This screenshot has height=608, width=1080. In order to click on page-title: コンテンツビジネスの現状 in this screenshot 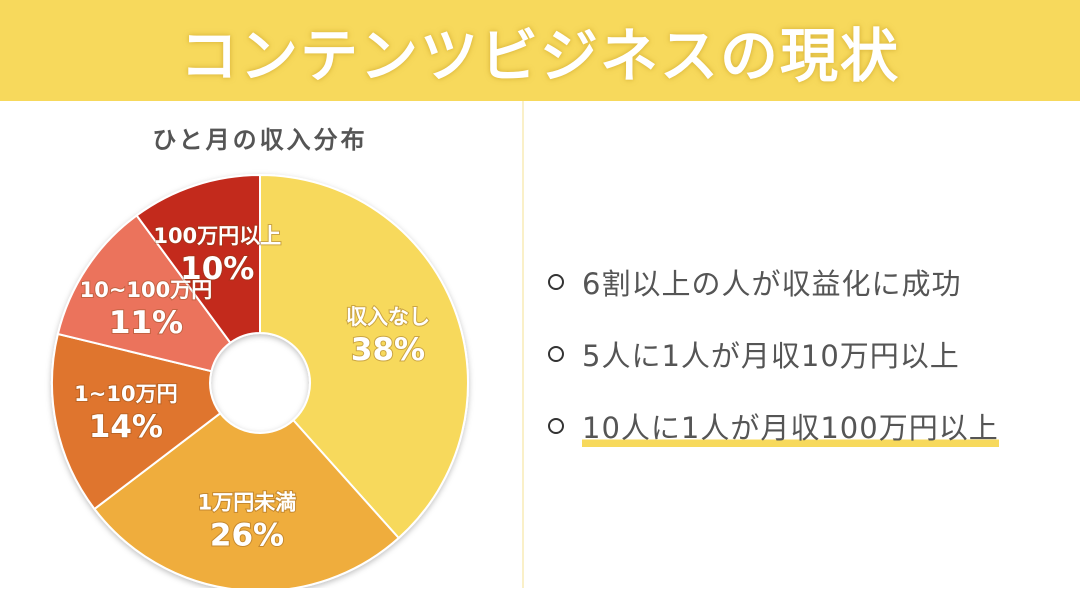, I will do `click(539, 55)`.